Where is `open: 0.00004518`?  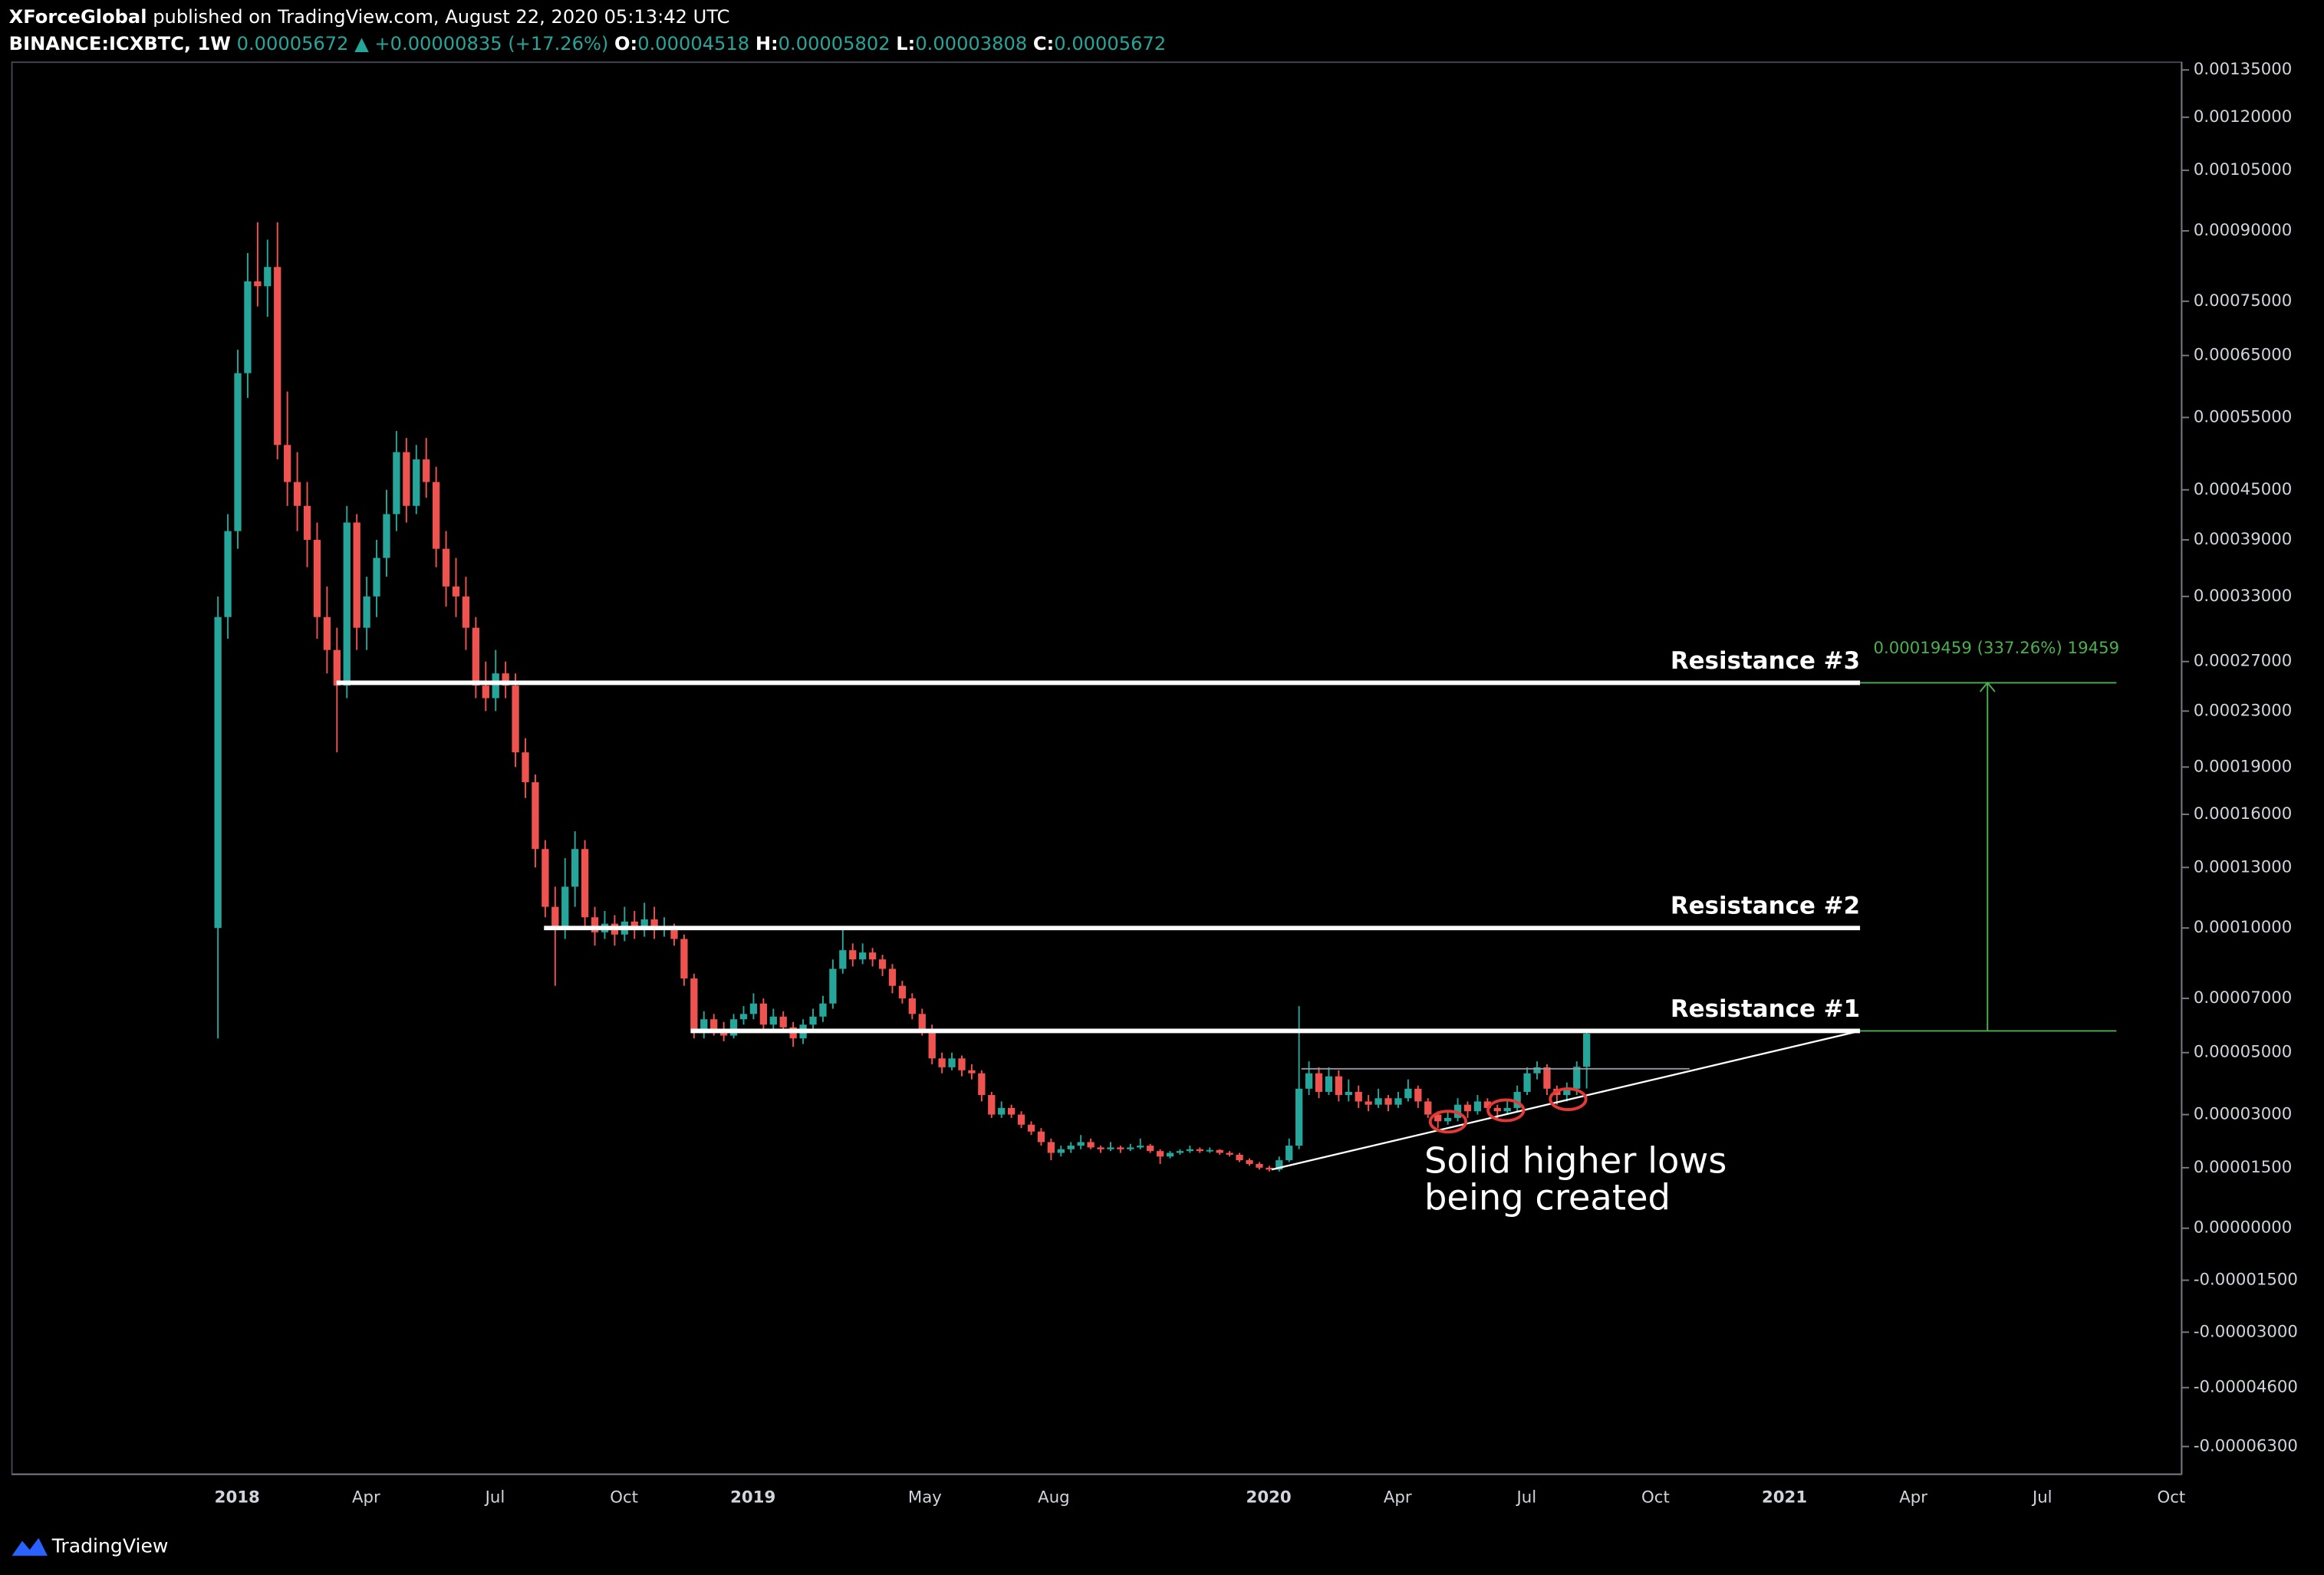
open: 0.00004518 is located at coordinates (693, 43).